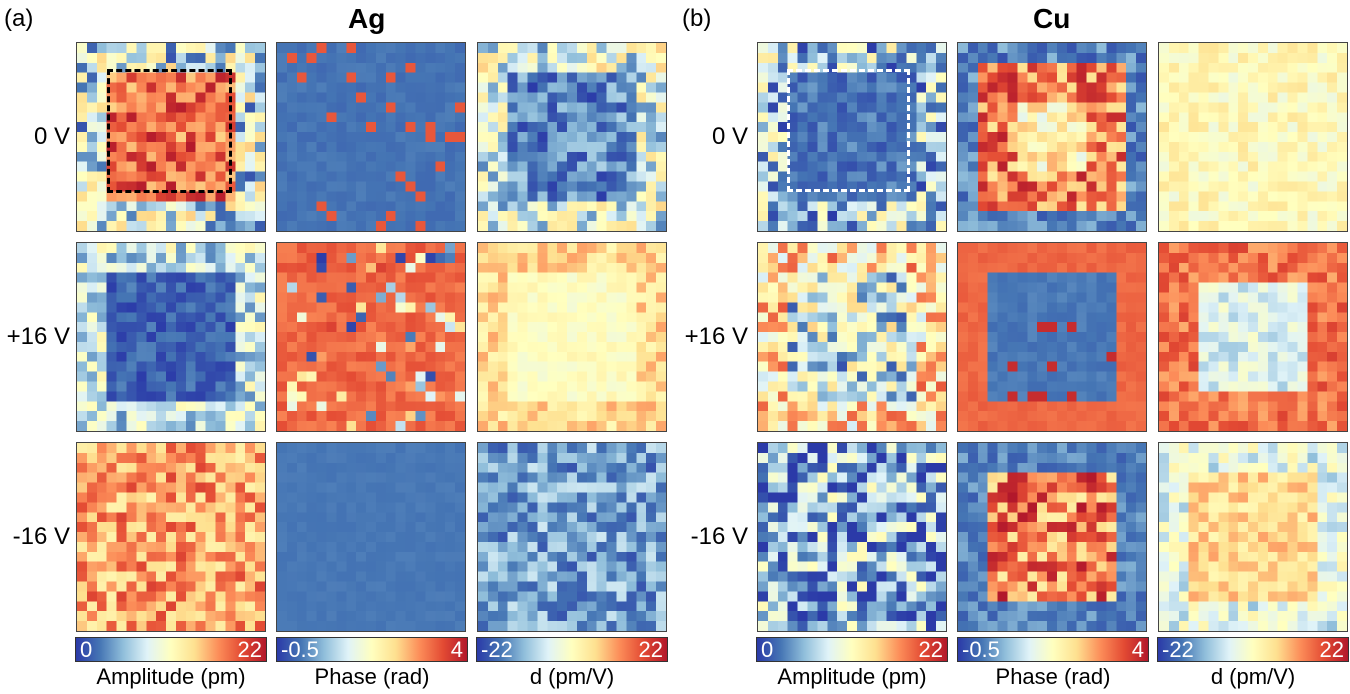  What do you see at coordinates (372, 676) in the screenshot?
I see `ag-phase-axis-label: Phase (rad)` at bounding box center [372, 676].